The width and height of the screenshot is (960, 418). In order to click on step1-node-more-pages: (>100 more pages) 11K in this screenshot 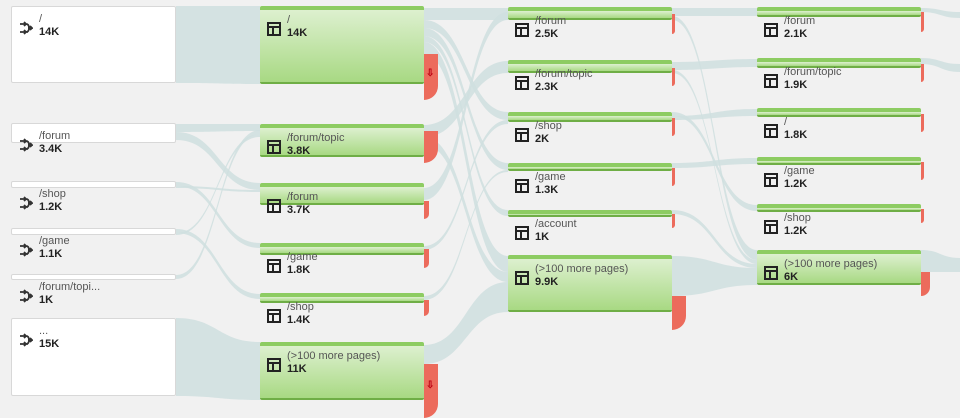, I will do `click(342, 371)`.